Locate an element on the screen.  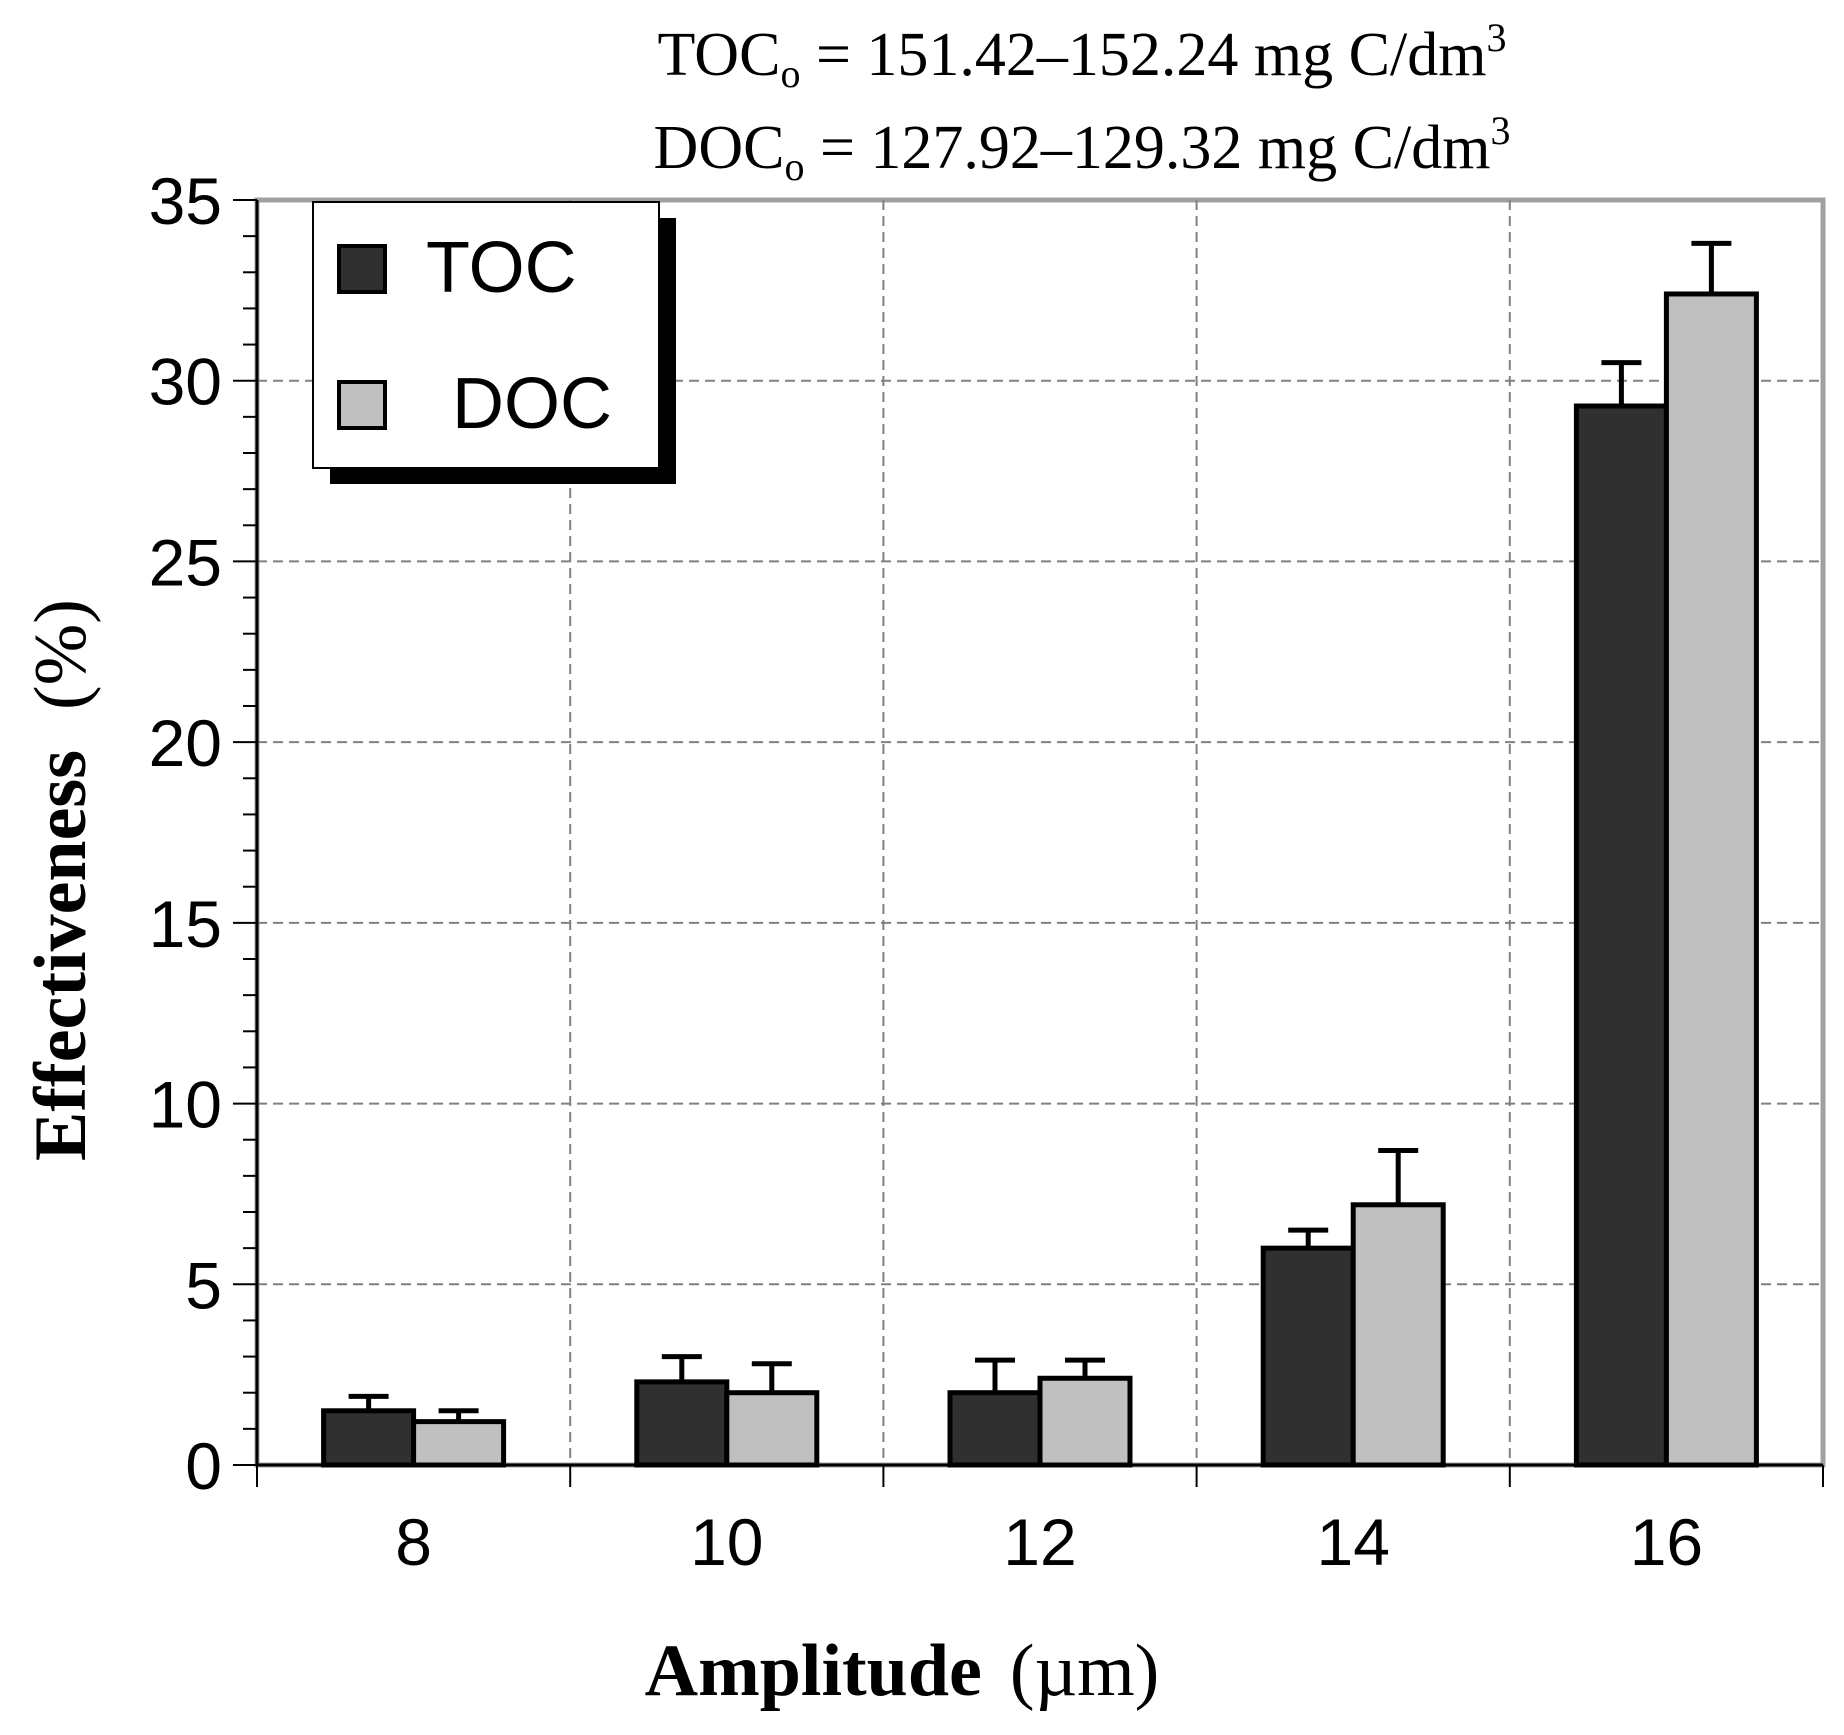
legend-swatch-toc is located at coordinates (362, 269).